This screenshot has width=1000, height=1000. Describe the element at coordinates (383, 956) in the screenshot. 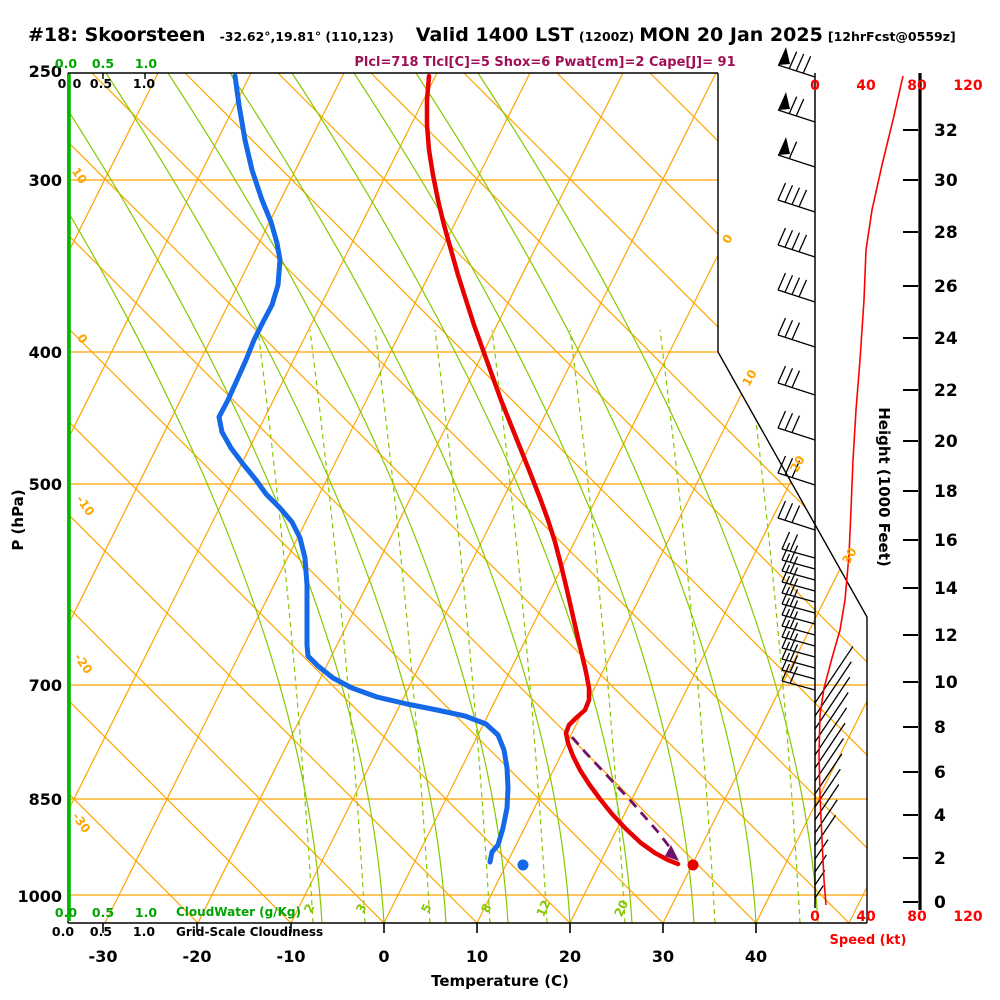

I see `temperature-tick-label: 0` at that location.